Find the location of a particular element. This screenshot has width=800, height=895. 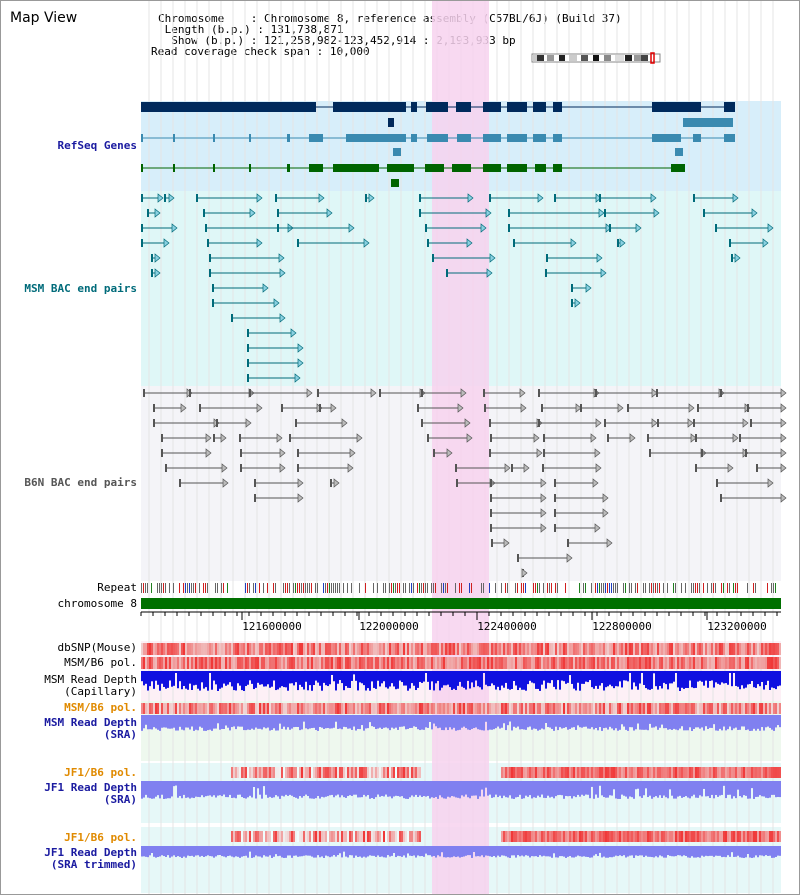

label-dbsnp: dbSNP(Mouse) is located at coordinates (97, 647).